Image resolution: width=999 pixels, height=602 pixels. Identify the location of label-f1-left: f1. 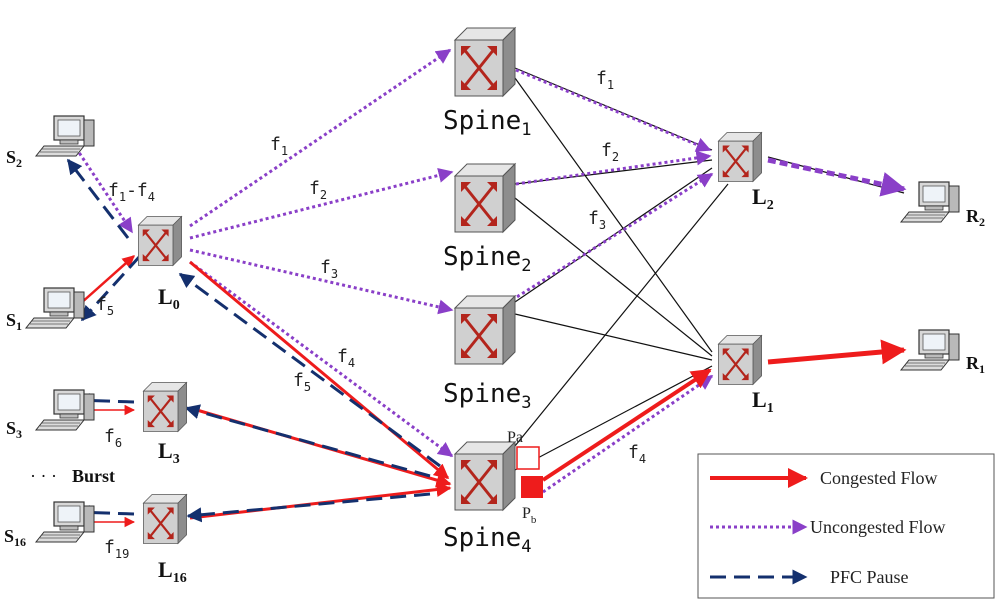
(279, 146).